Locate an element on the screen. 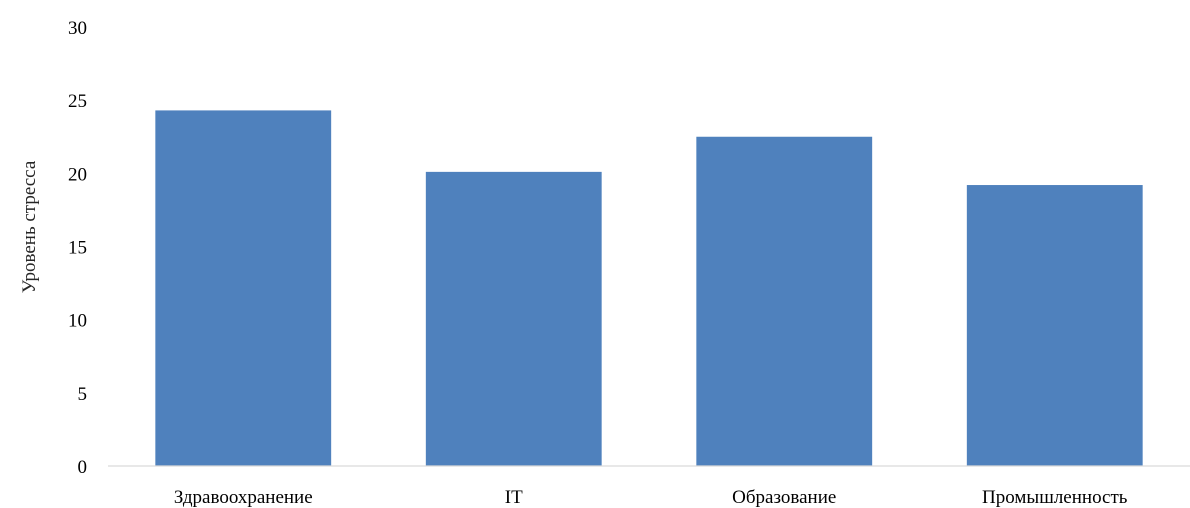  y-tick-label: 30 is located at coordinates (77, 28).